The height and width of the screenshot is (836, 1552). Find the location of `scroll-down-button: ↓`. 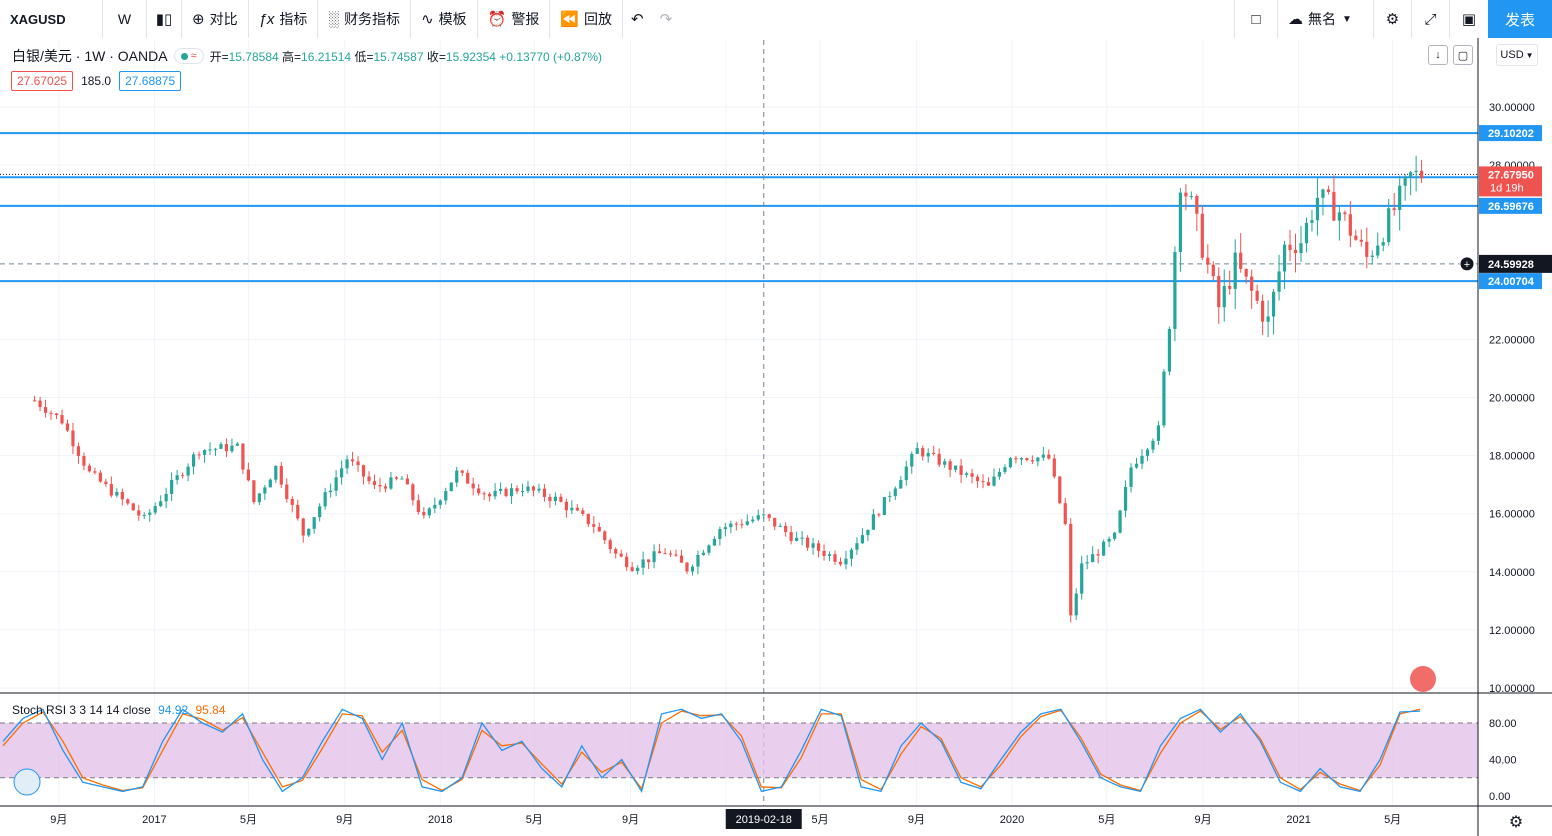

scroll-down-button: ↓ is located at coordinates (1438, 55).